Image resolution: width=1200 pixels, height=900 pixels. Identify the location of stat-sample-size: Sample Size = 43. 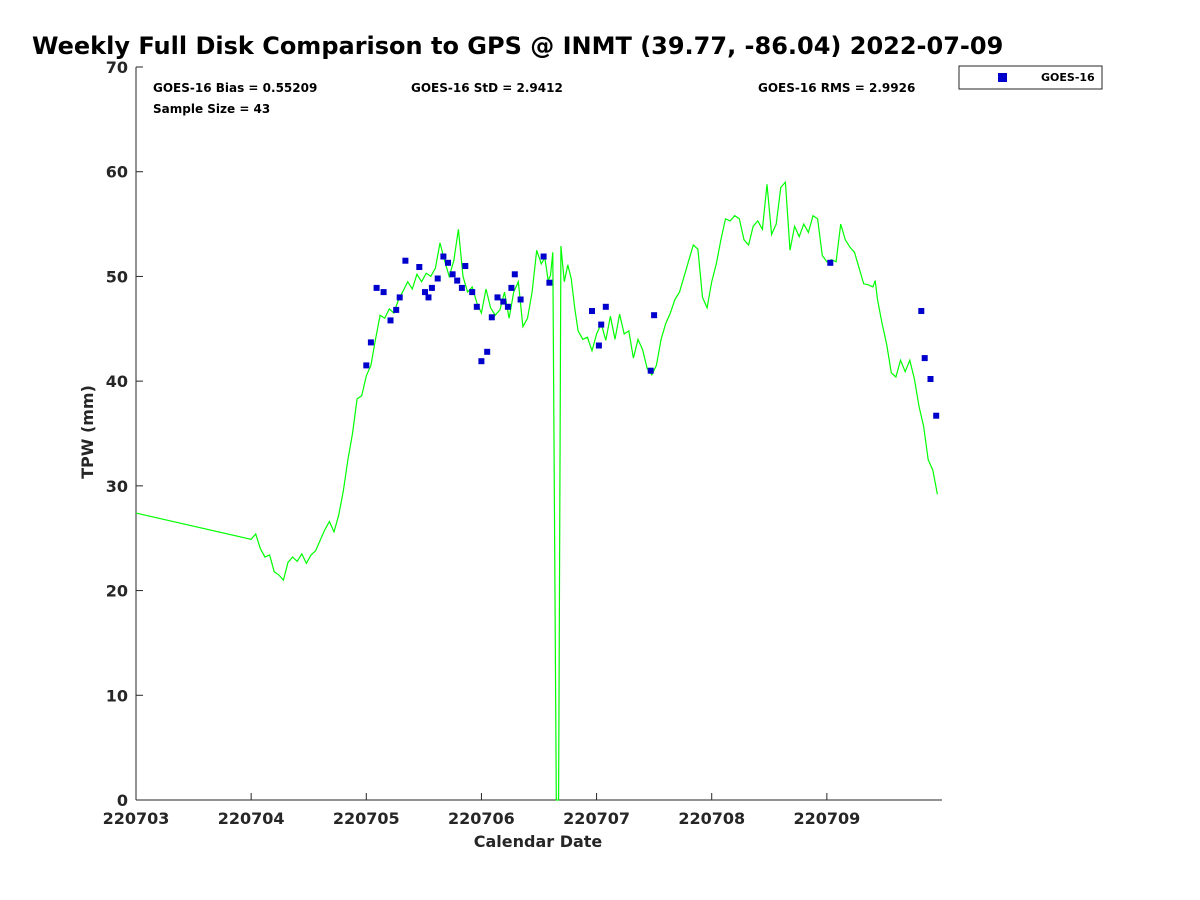
(211, 109).